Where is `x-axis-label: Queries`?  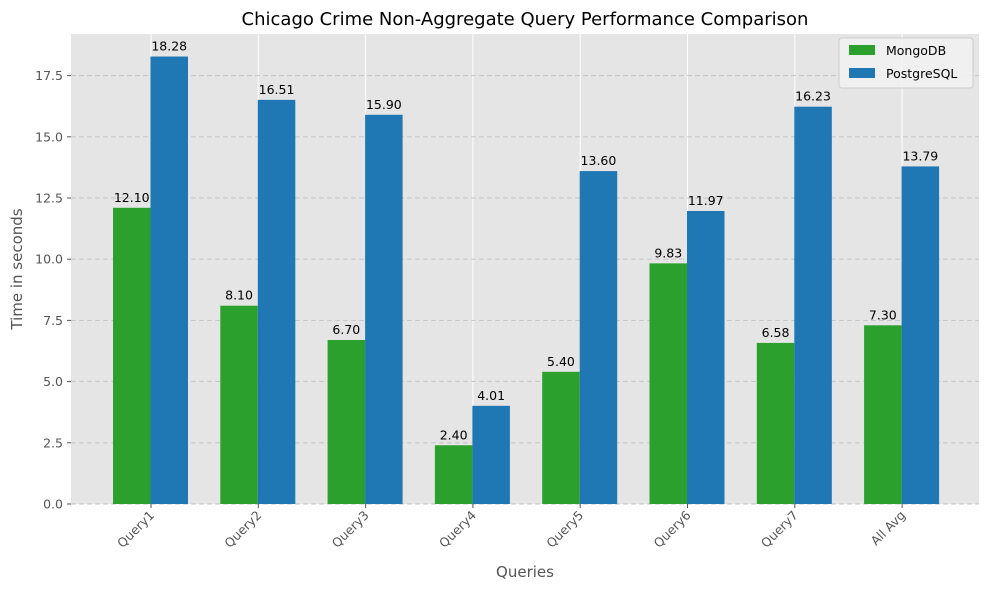 x-axis-label: Queries is located at coordinates (525, 572).